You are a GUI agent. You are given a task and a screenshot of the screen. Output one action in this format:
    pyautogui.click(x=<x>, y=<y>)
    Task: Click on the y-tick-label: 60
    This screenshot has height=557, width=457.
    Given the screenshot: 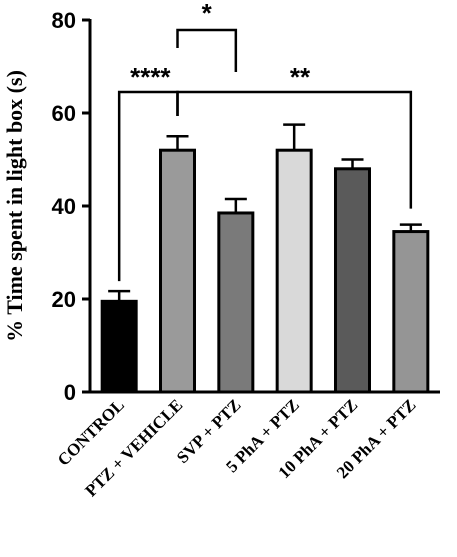 What is the action you would take?
    pyautogui.click(x=64, y=113)
    